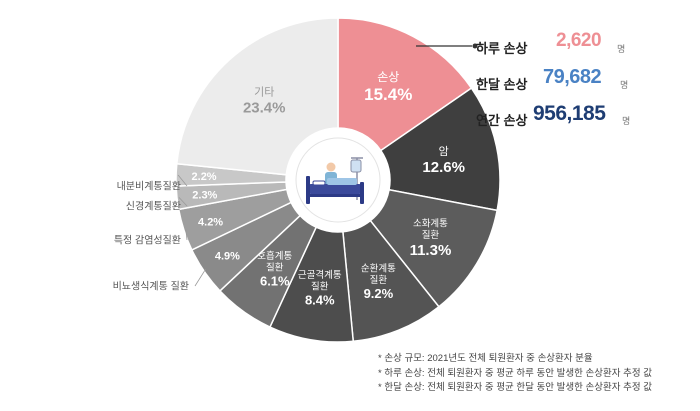 The image size is (700, 411). I want to click on slice-label-호흡계통-질환-line1: 질환, so click(275, 268).